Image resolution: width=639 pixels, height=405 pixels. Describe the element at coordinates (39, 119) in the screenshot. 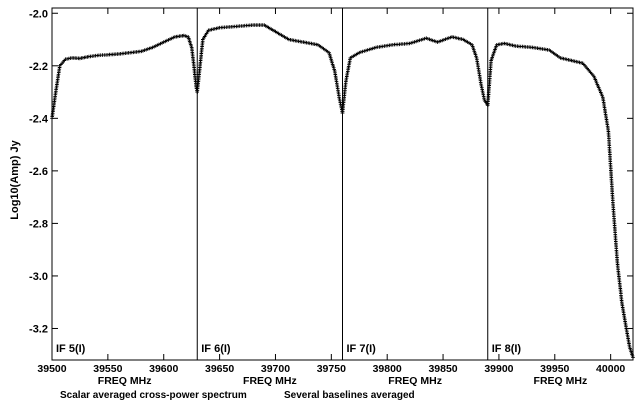

I see `y-tick-label: -2.4` at that location.